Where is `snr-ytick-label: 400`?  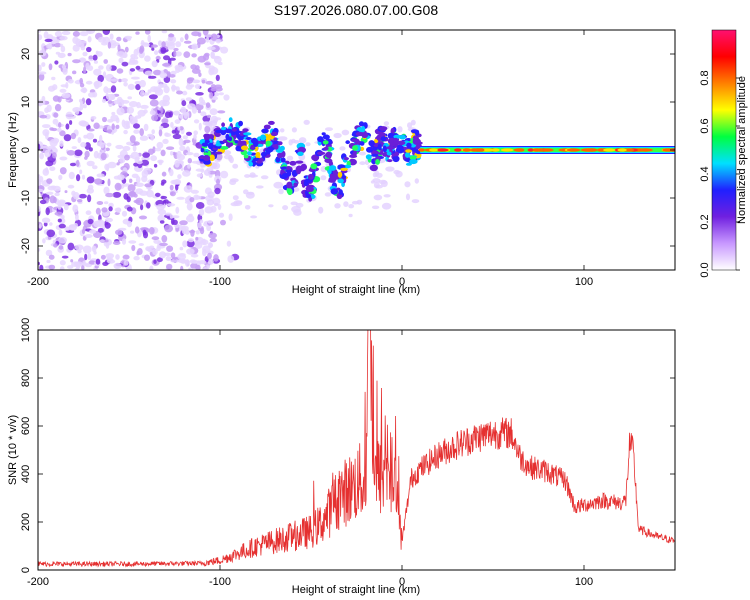 snr-ytick-label: 400 is located at coordinates (26, 474).